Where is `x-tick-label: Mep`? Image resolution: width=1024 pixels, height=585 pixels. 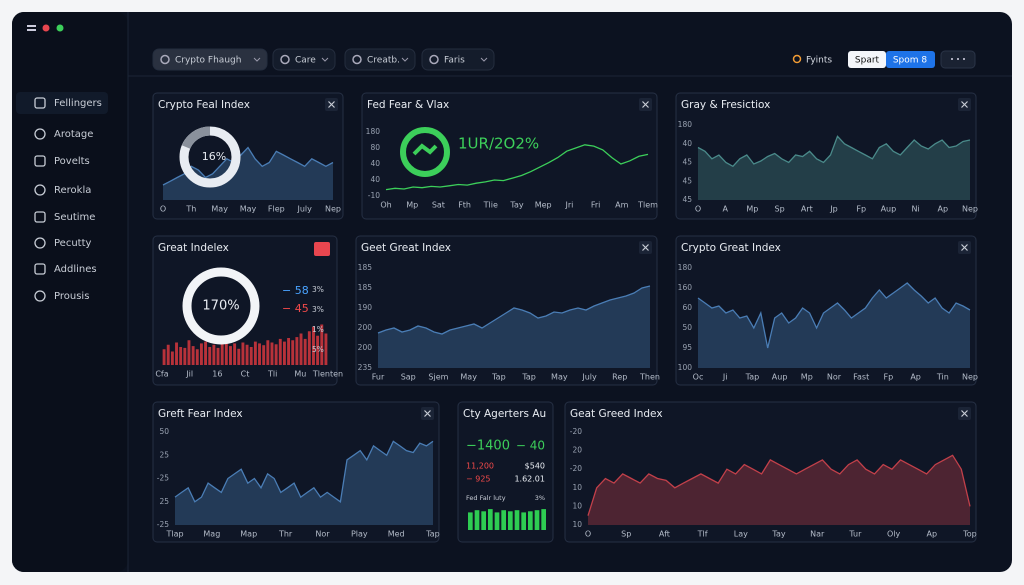
x-tick-label: Mep is located at coordinates (543, 205).